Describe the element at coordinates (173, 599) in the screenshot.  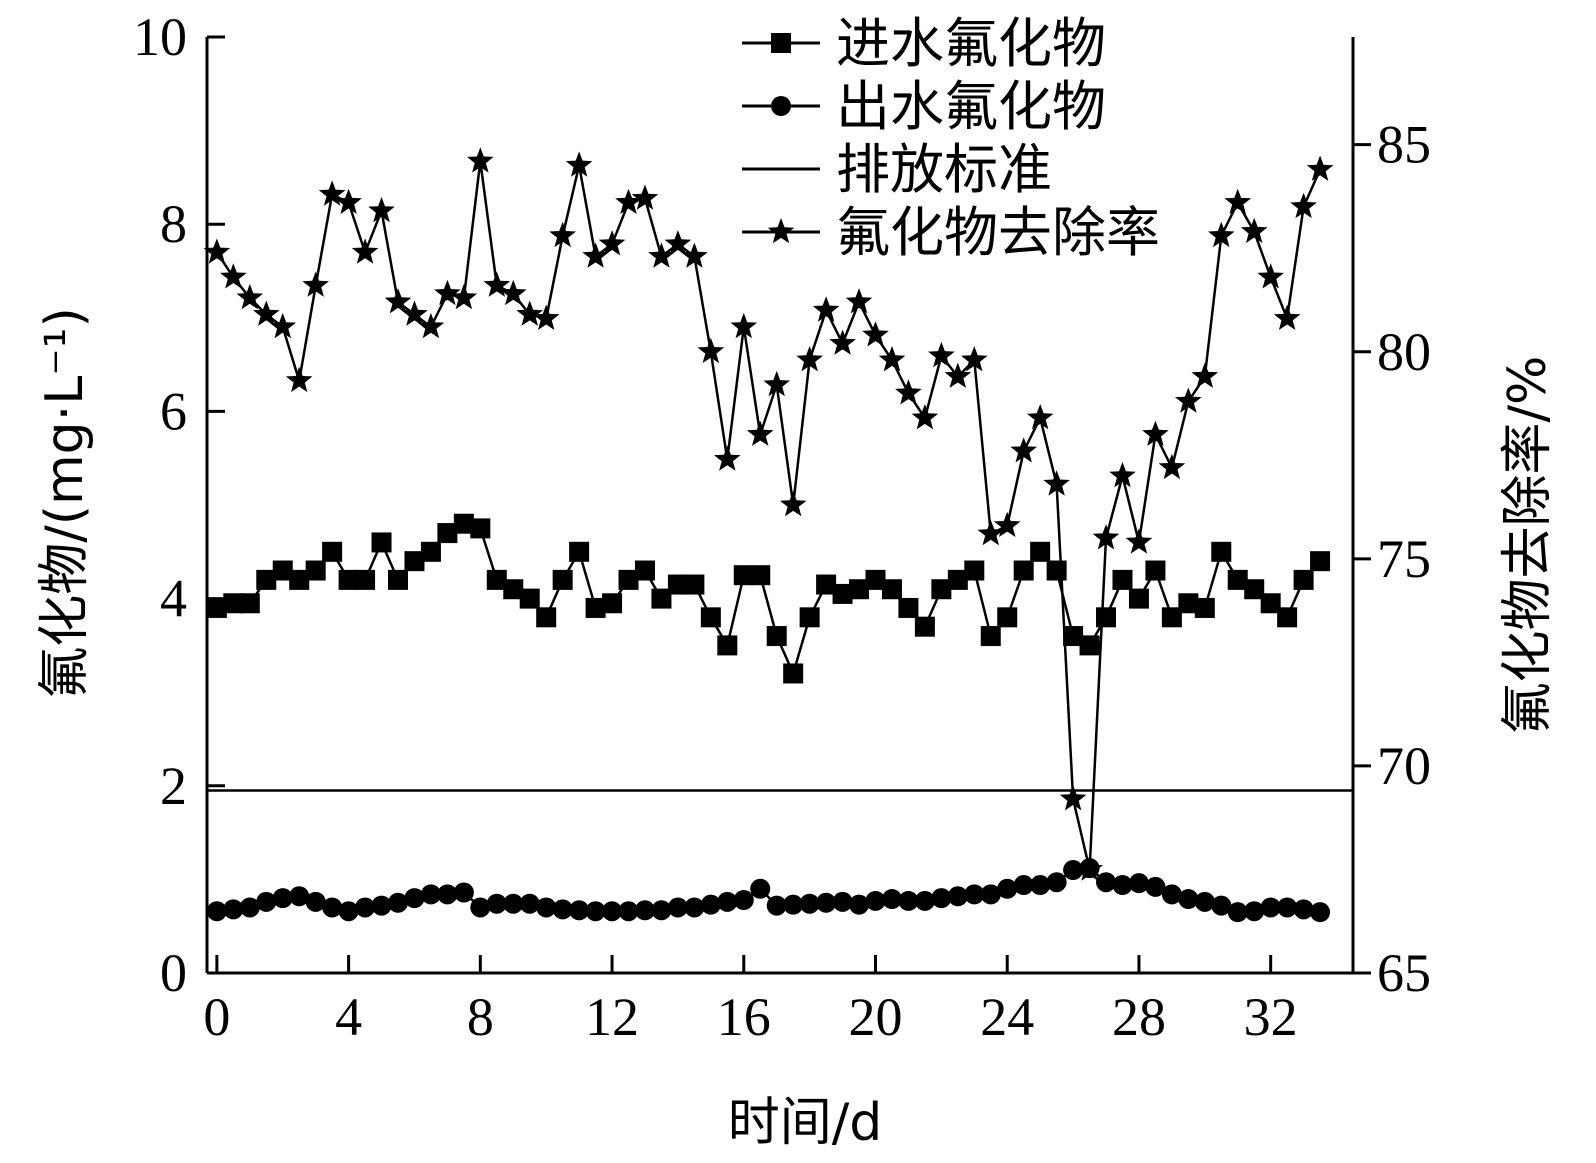
I see `left-y-tick-label: 4` at that location.